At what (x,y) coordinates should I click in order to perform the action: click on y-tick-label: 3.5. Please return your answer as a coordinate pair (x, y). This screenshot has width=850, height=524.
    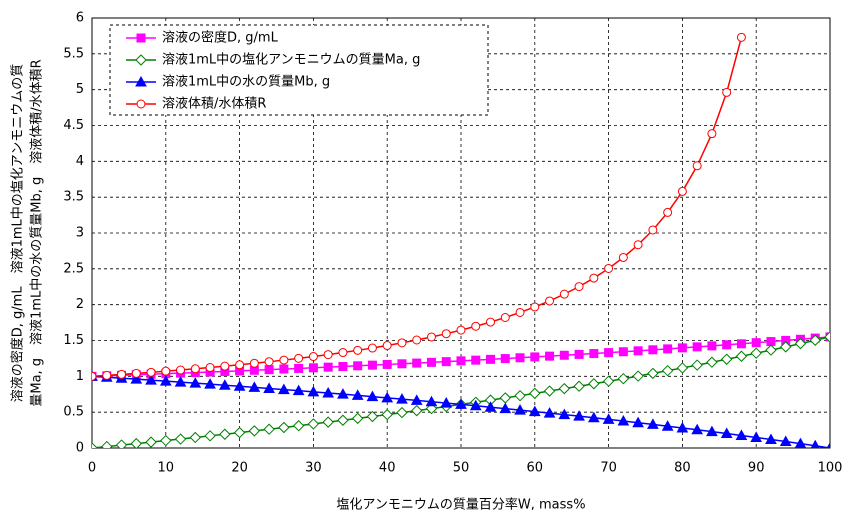
    Looking at the image, I should click on (73, 197).